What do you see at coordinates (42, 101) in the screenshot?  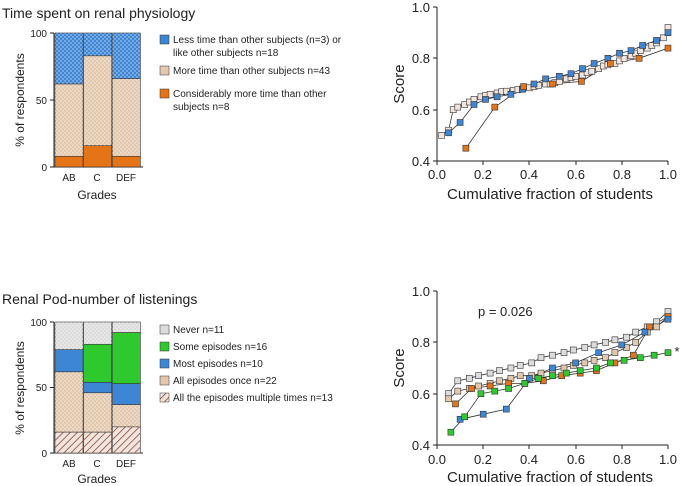 I see `y-tick-label: 50` at bounding box center [42, 101].